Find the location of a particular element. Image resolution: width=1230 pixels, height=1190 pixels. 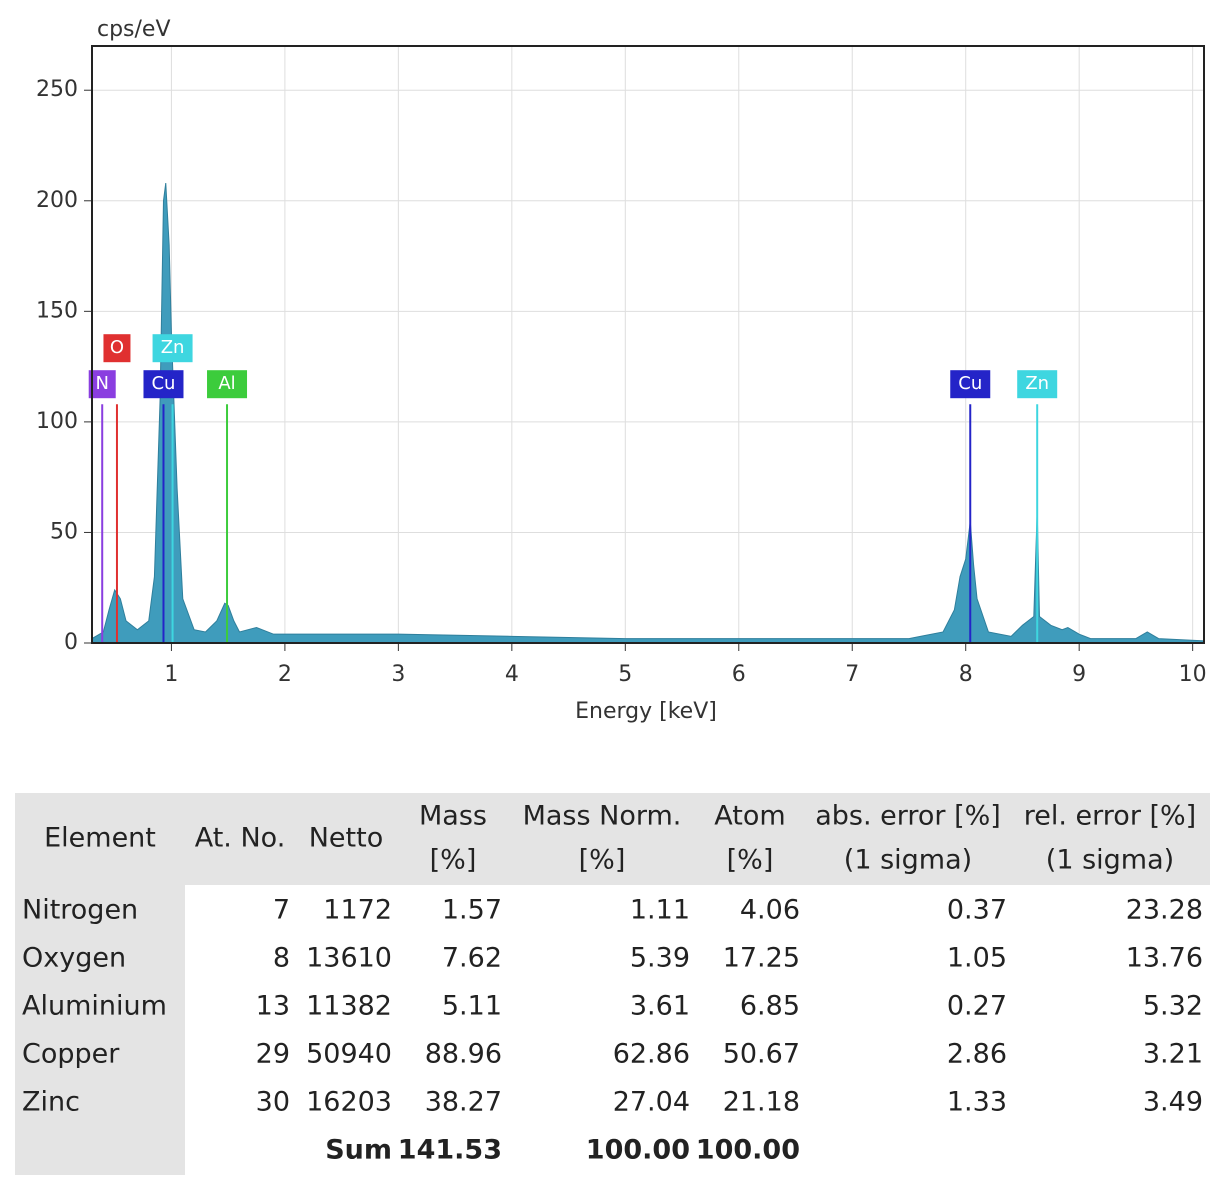

table-cell: 50.67 is located at coordinates (761, 1054).